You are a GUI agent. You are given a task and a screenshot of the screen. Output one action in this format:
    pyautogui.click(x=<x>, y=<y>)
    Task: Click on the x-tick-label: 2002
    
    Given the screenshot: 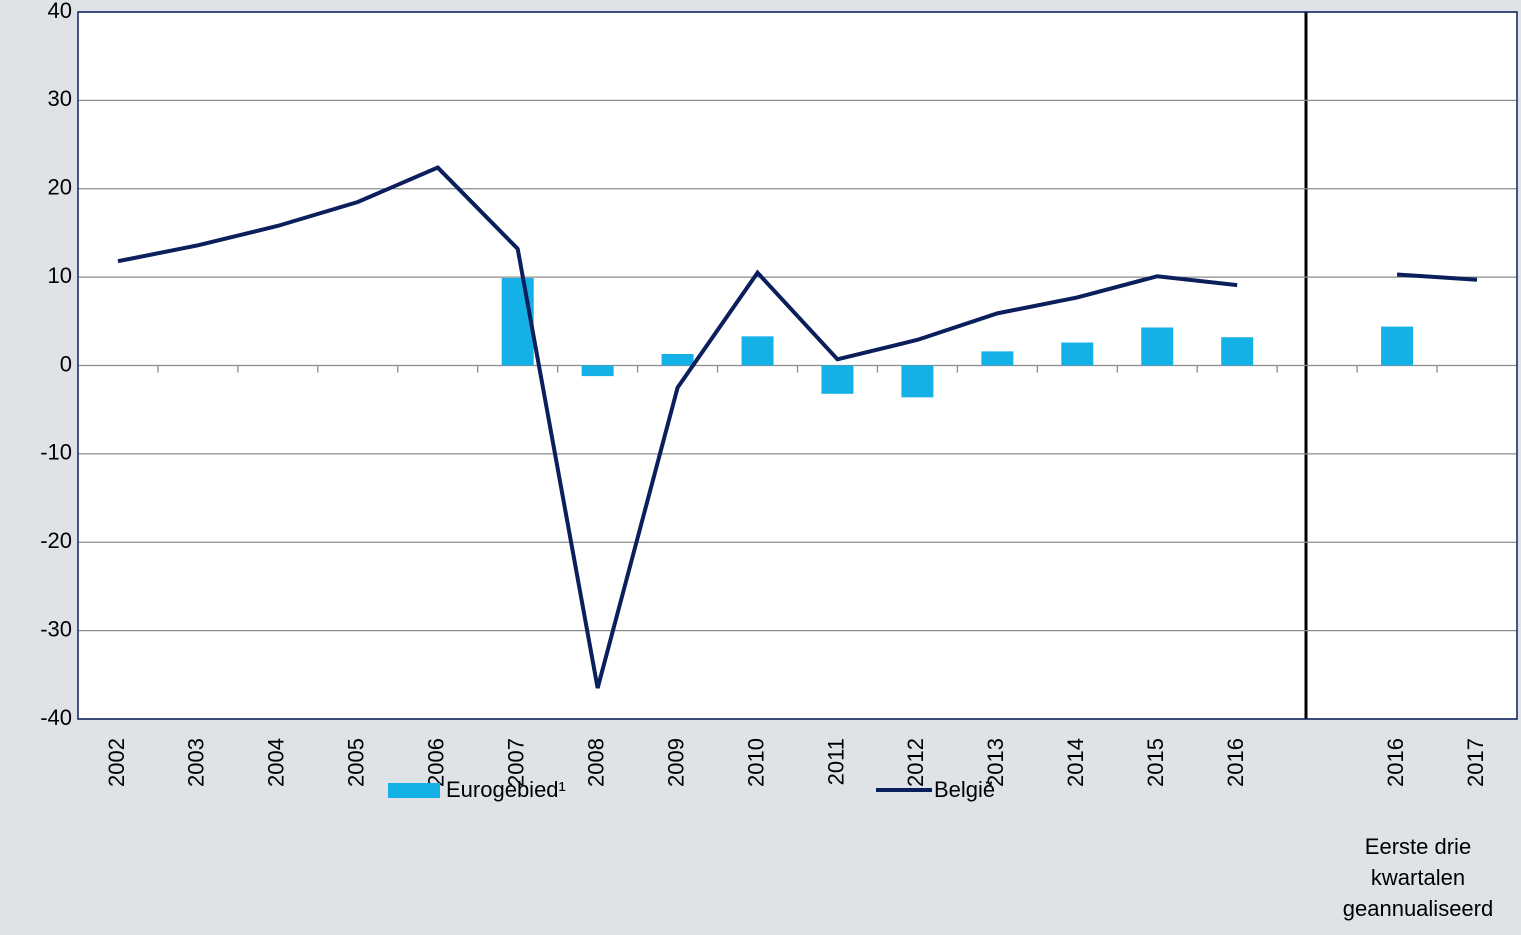 What is the action you would take?
    pyautogui.click(x=116, y=762)
    